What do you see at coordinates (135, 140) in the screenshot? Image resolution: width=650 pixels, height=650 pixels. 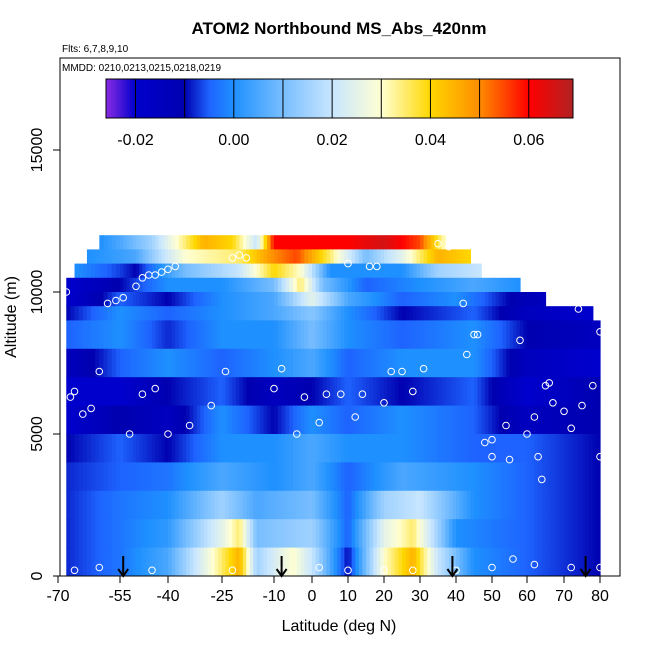 I see `colorbar-tick-label: -0.02` at bounding box center [135, 140].